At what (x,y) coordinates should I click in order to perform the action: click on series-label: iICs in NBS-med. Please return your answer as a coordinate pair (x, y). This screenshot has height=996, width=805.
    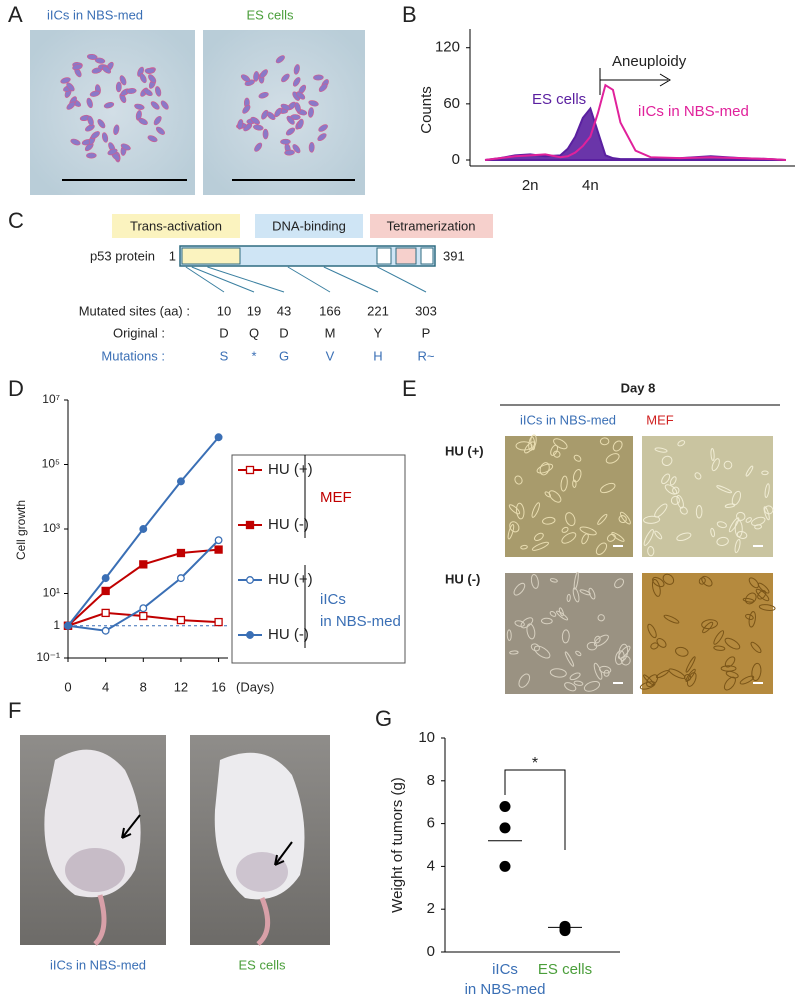
    Looking at the image, I should click on (693, 111).